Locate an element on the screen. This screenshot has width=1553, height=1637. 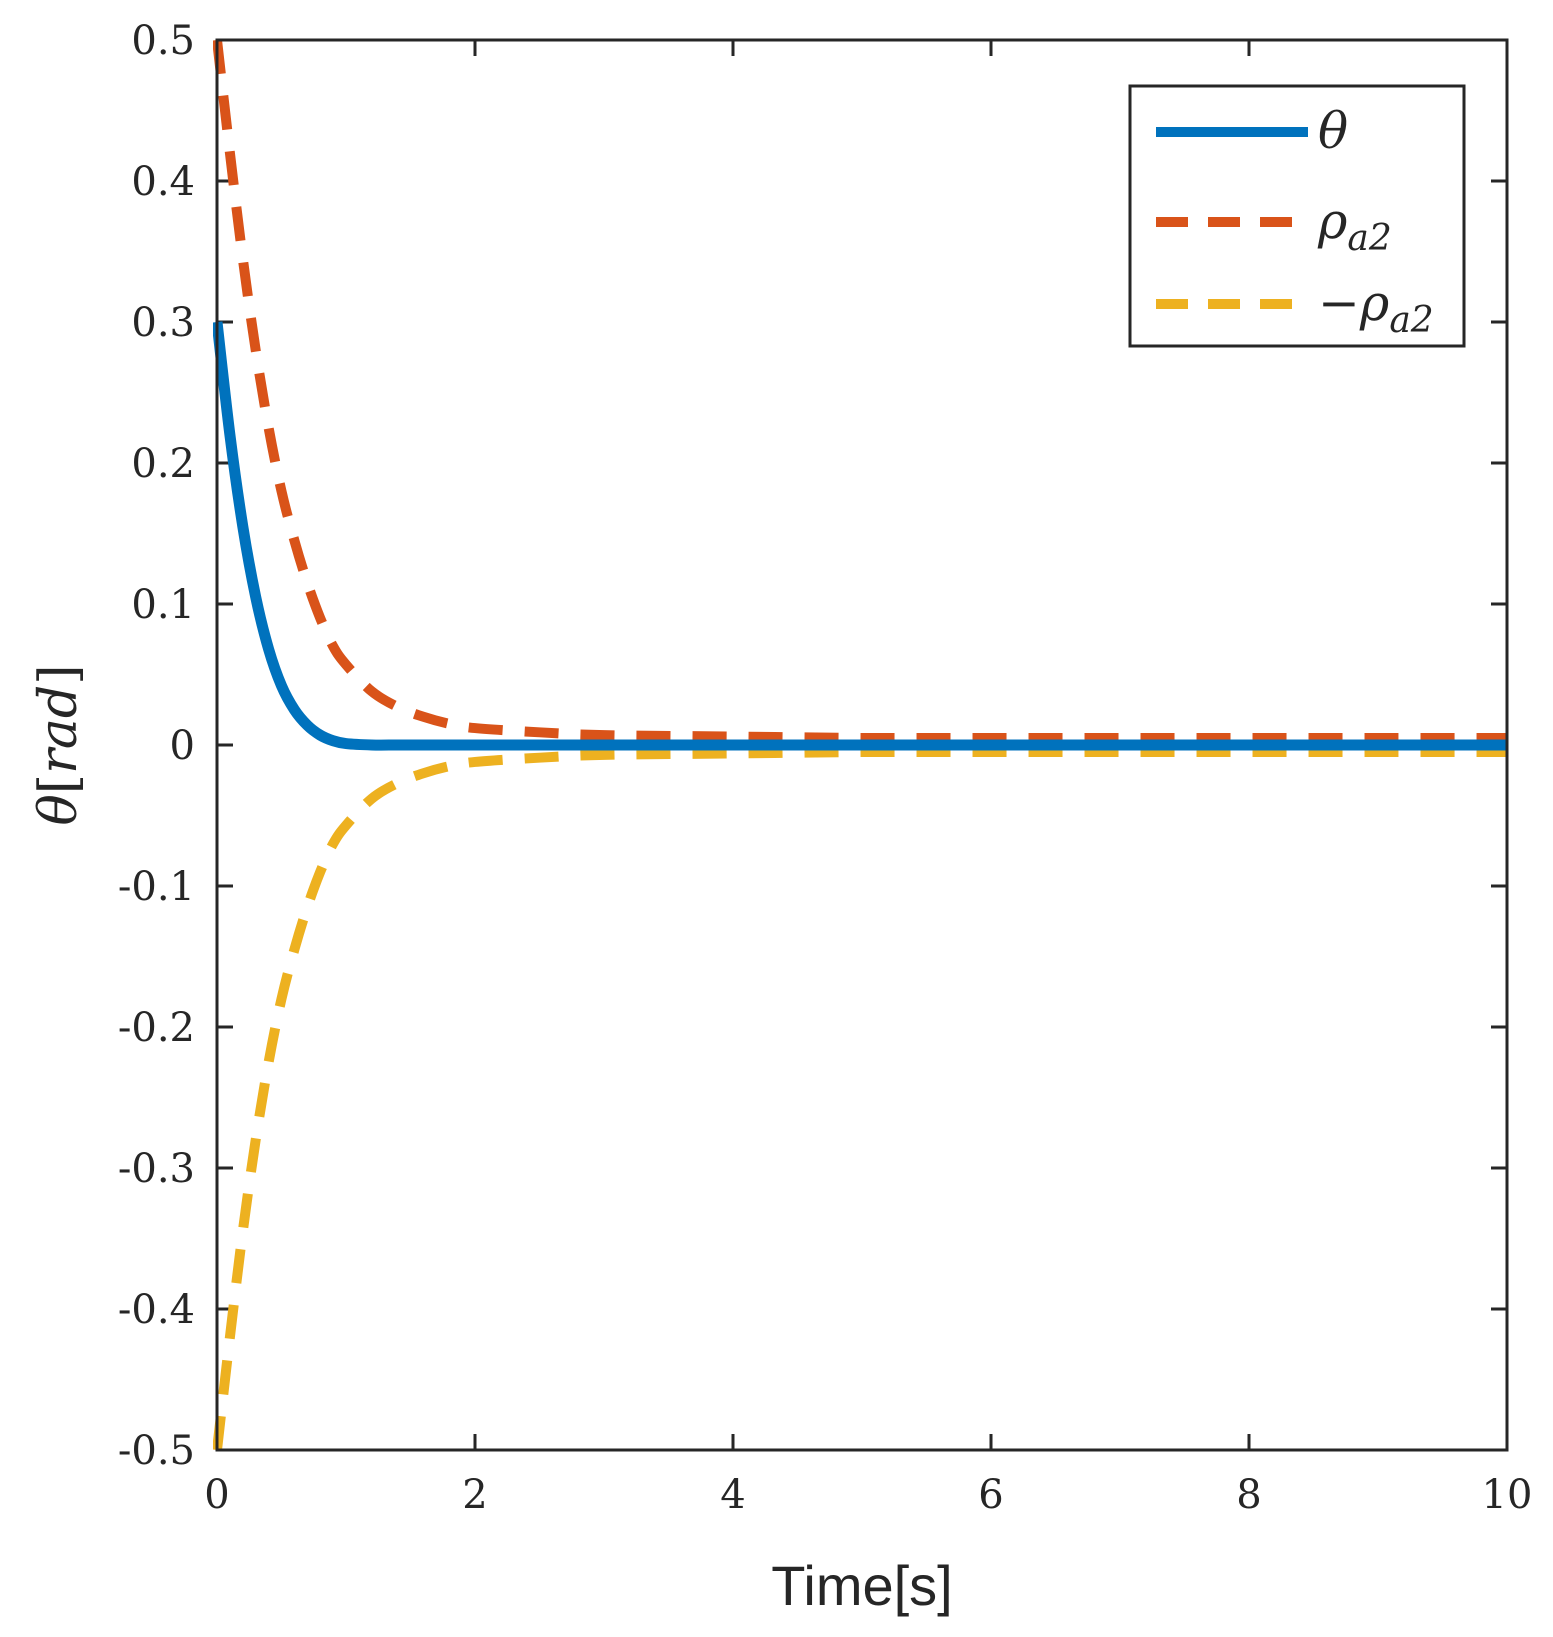
y-axis-close-bracket: ] is located at coordinates (59, 674).